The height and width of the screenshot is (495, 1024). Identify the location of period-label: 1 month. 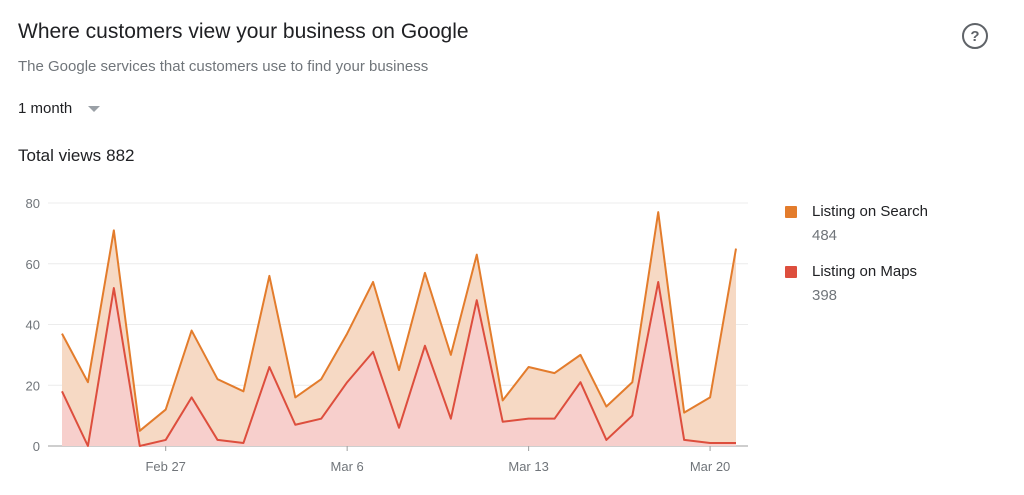
(45, 108).